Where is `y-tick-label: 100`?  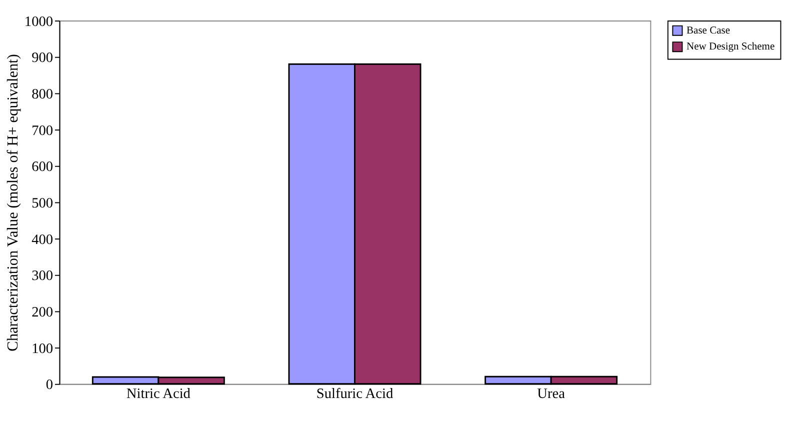
y-tick-label: 100 is located at coordinates (43, 348).